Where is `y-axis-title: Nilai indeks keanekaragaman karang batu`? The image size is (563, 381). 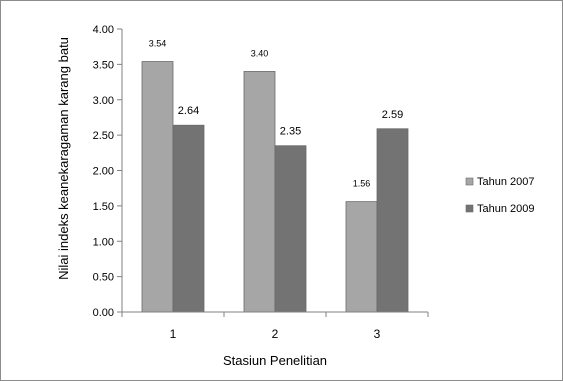
y-axis-title: Nilai indeks keanekaragaman karang batu is located at coordinates (63, 158).